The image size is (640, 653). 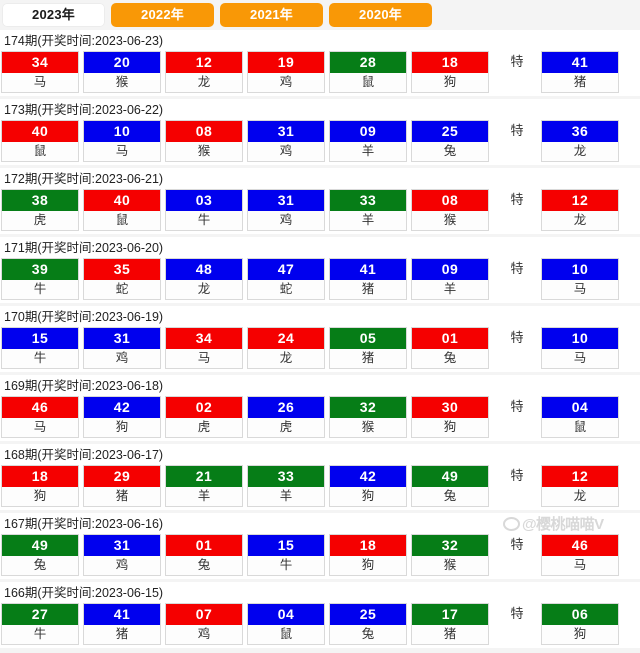 I want to click on number-ball-number: 30, so click(x=450, y=407).